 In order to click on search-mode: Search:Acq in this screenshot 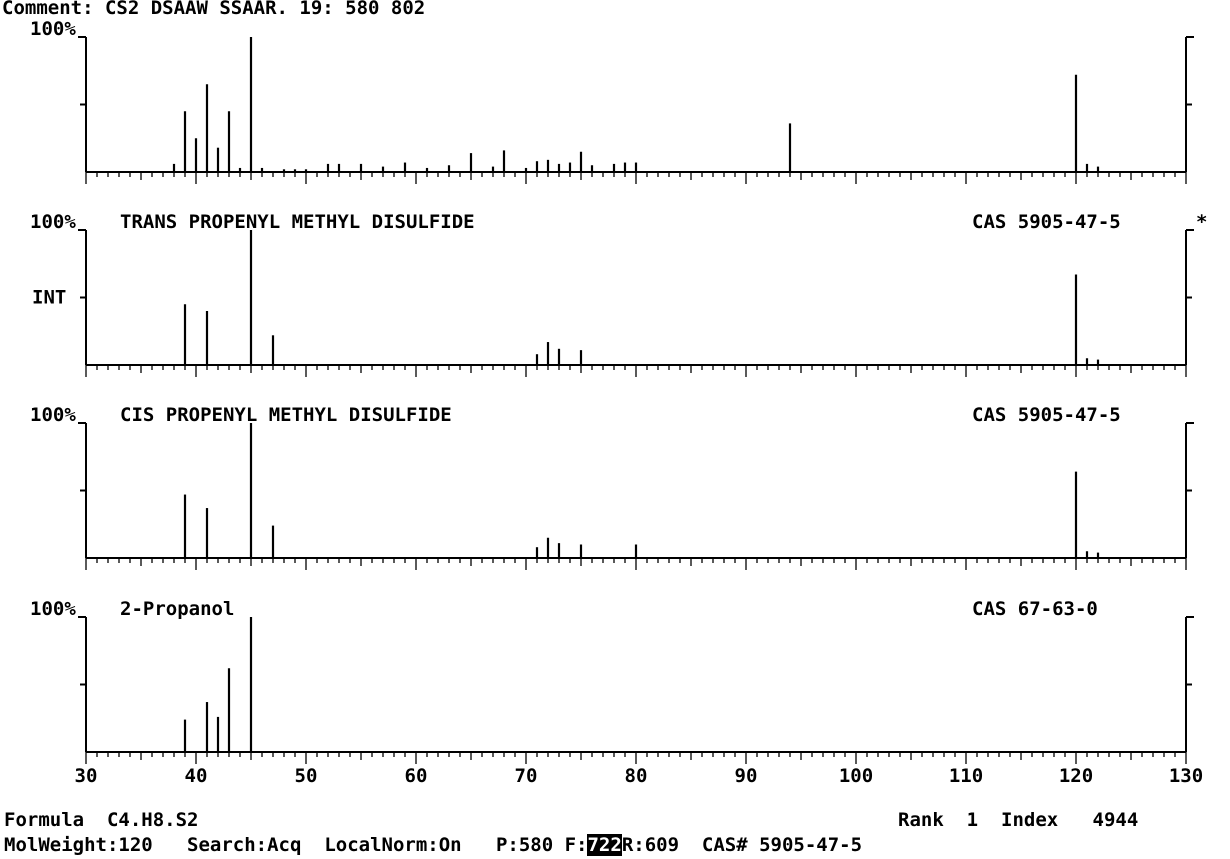, I will do `click(244, 845)`.